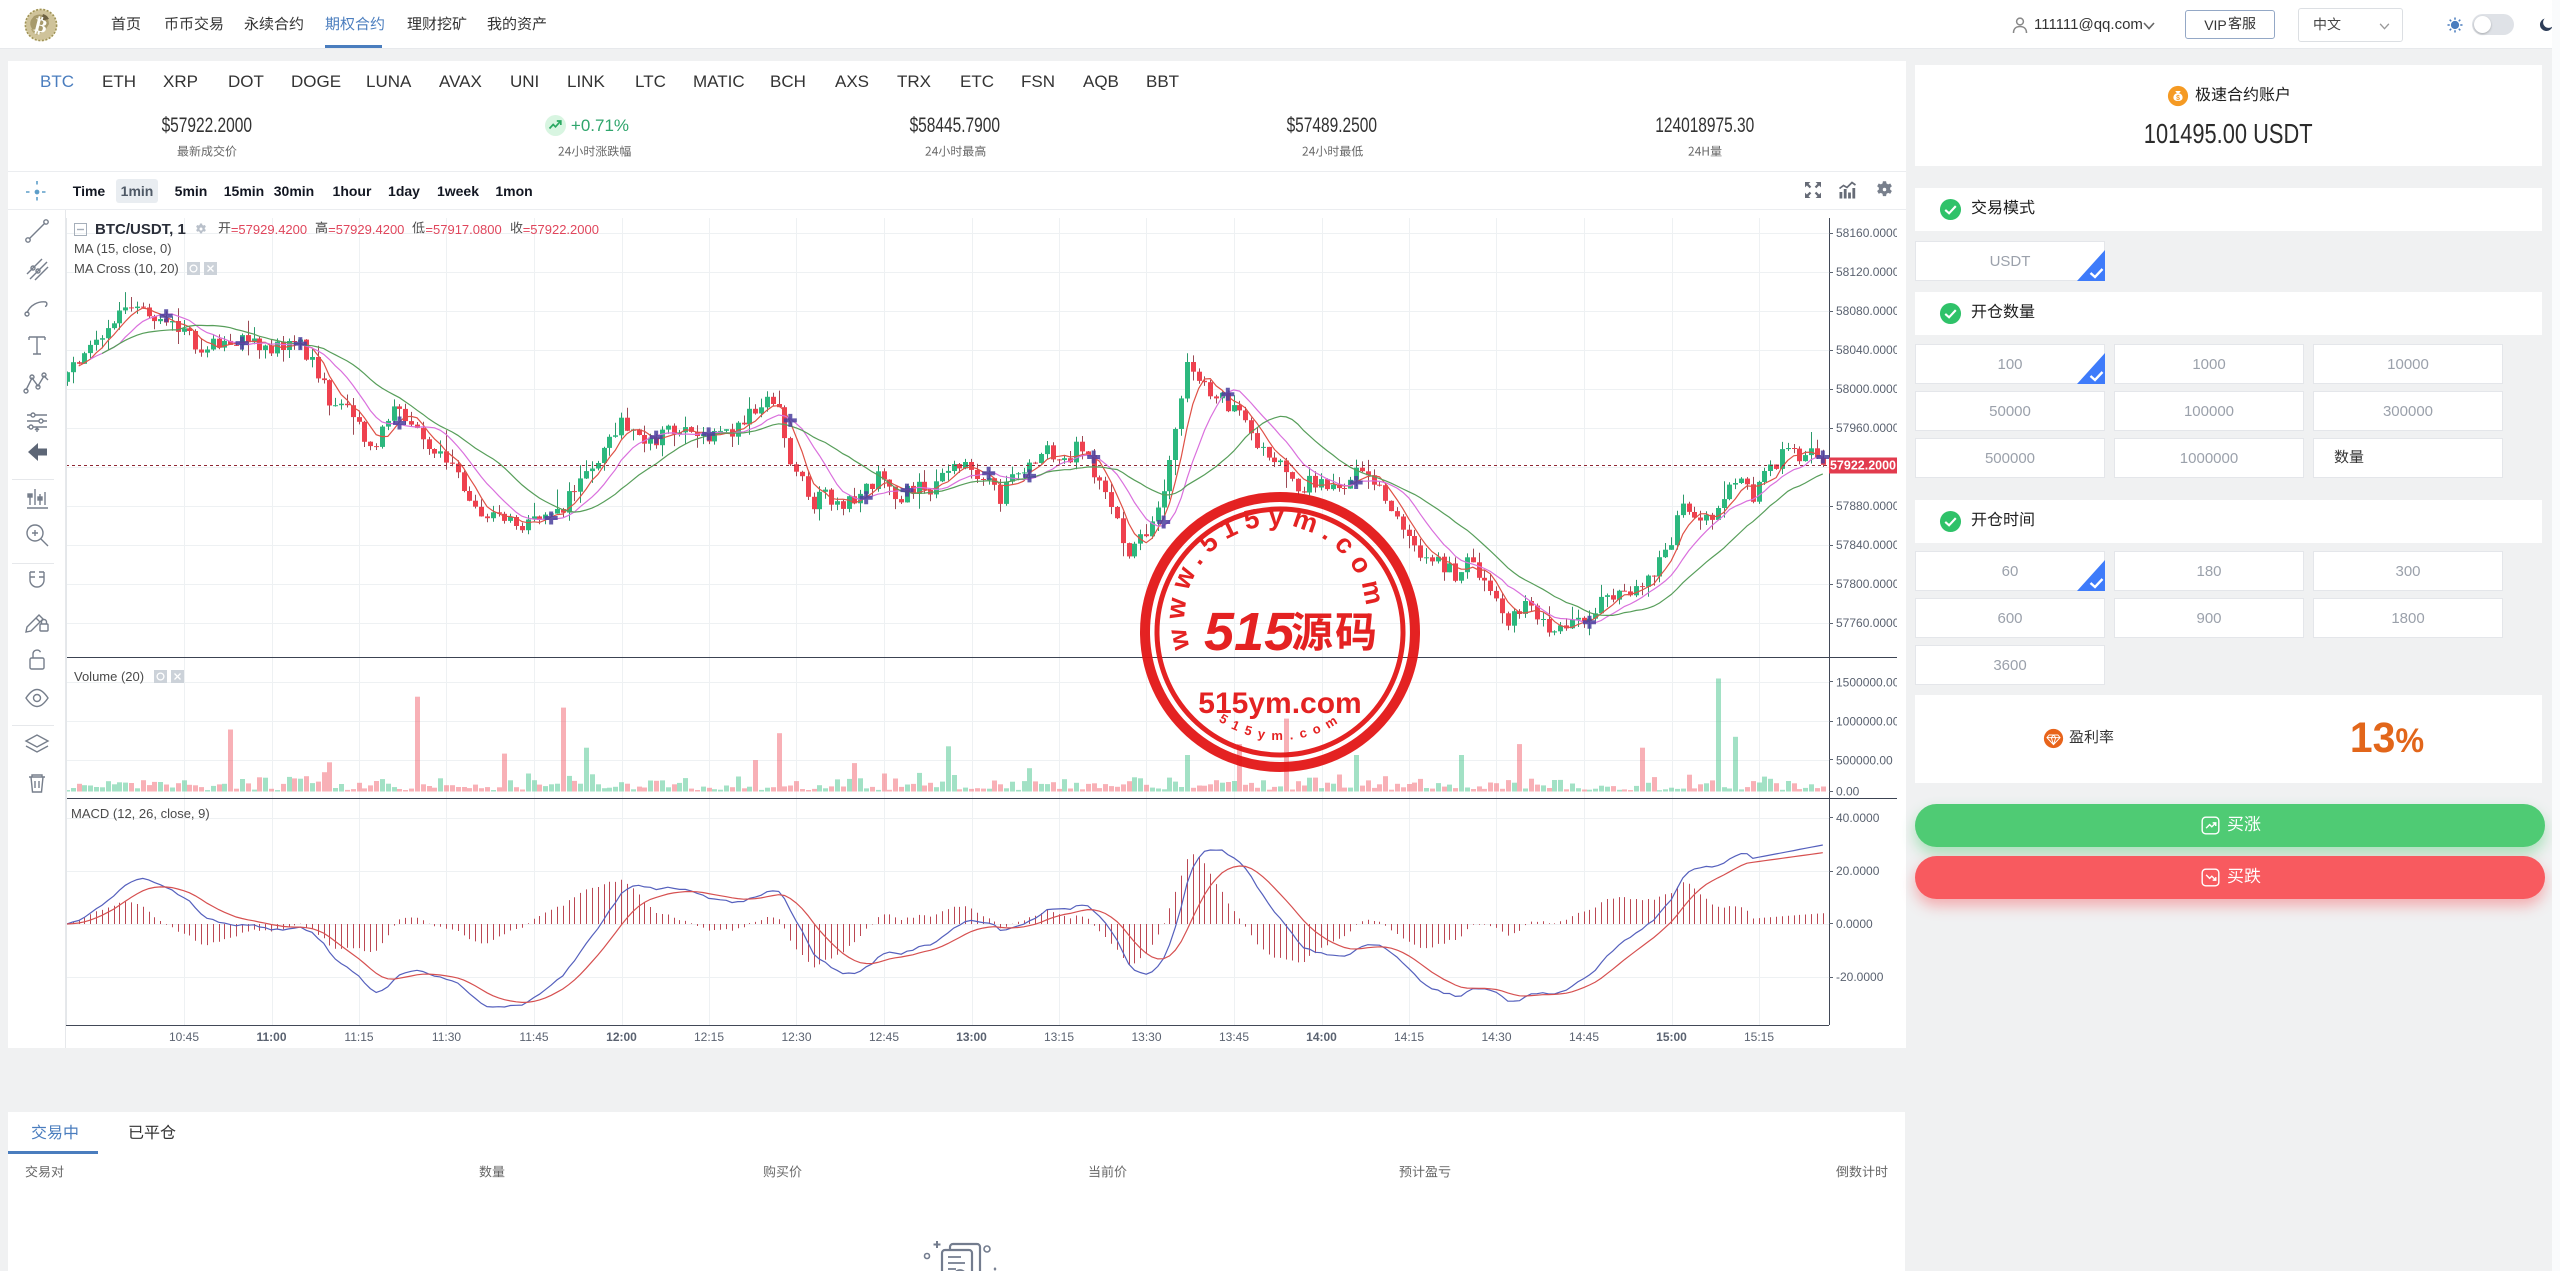 Image resolution: width=2560 pixels, height=1271 pixels. What do you see at coordinates (796, 1037) in the screenshot?
I see `svg-text: 12:30` at bounding box center [796, 1037].